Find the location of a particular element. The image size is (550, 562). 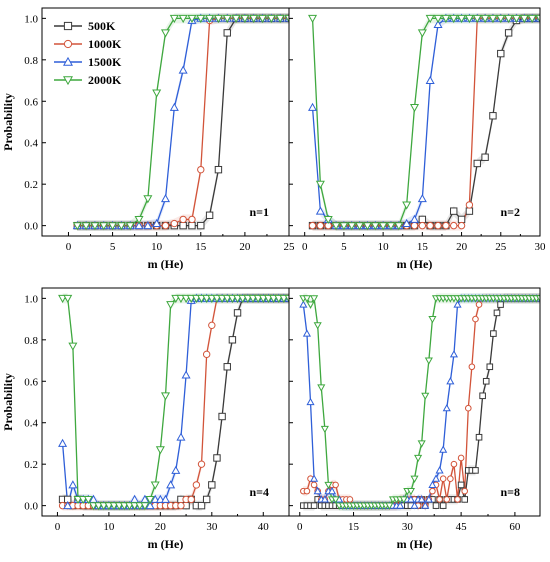

y-tick-label: 0.4 is located at coordinates (31, 424).